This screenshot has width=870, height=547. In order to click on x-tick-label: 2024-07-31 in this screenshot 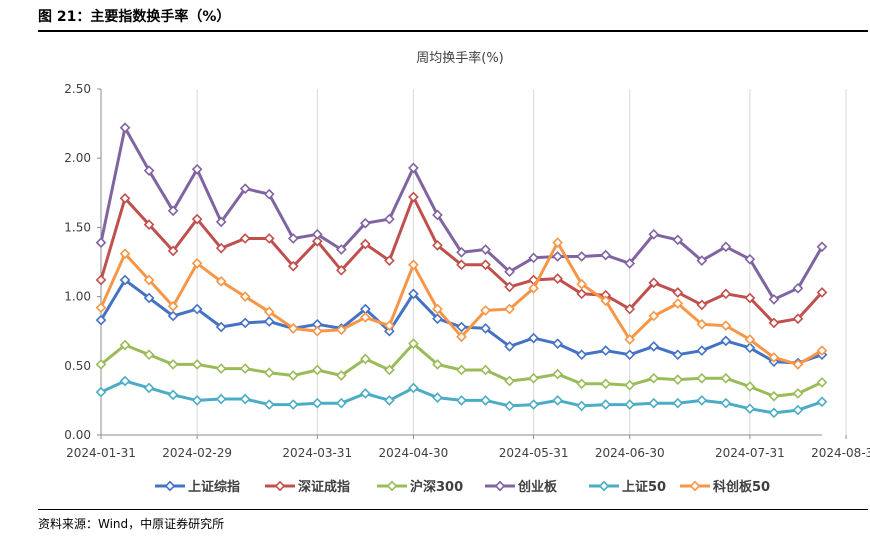, I will do `click(750, 453)`.